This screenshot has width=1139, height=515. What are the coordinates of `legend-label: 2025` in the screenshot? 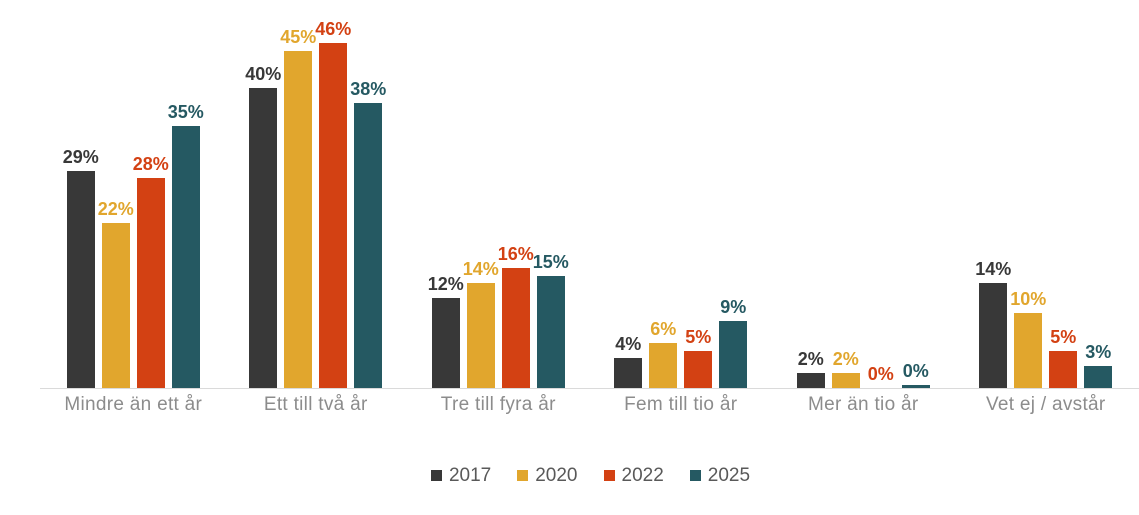 It's located at (729, 475).